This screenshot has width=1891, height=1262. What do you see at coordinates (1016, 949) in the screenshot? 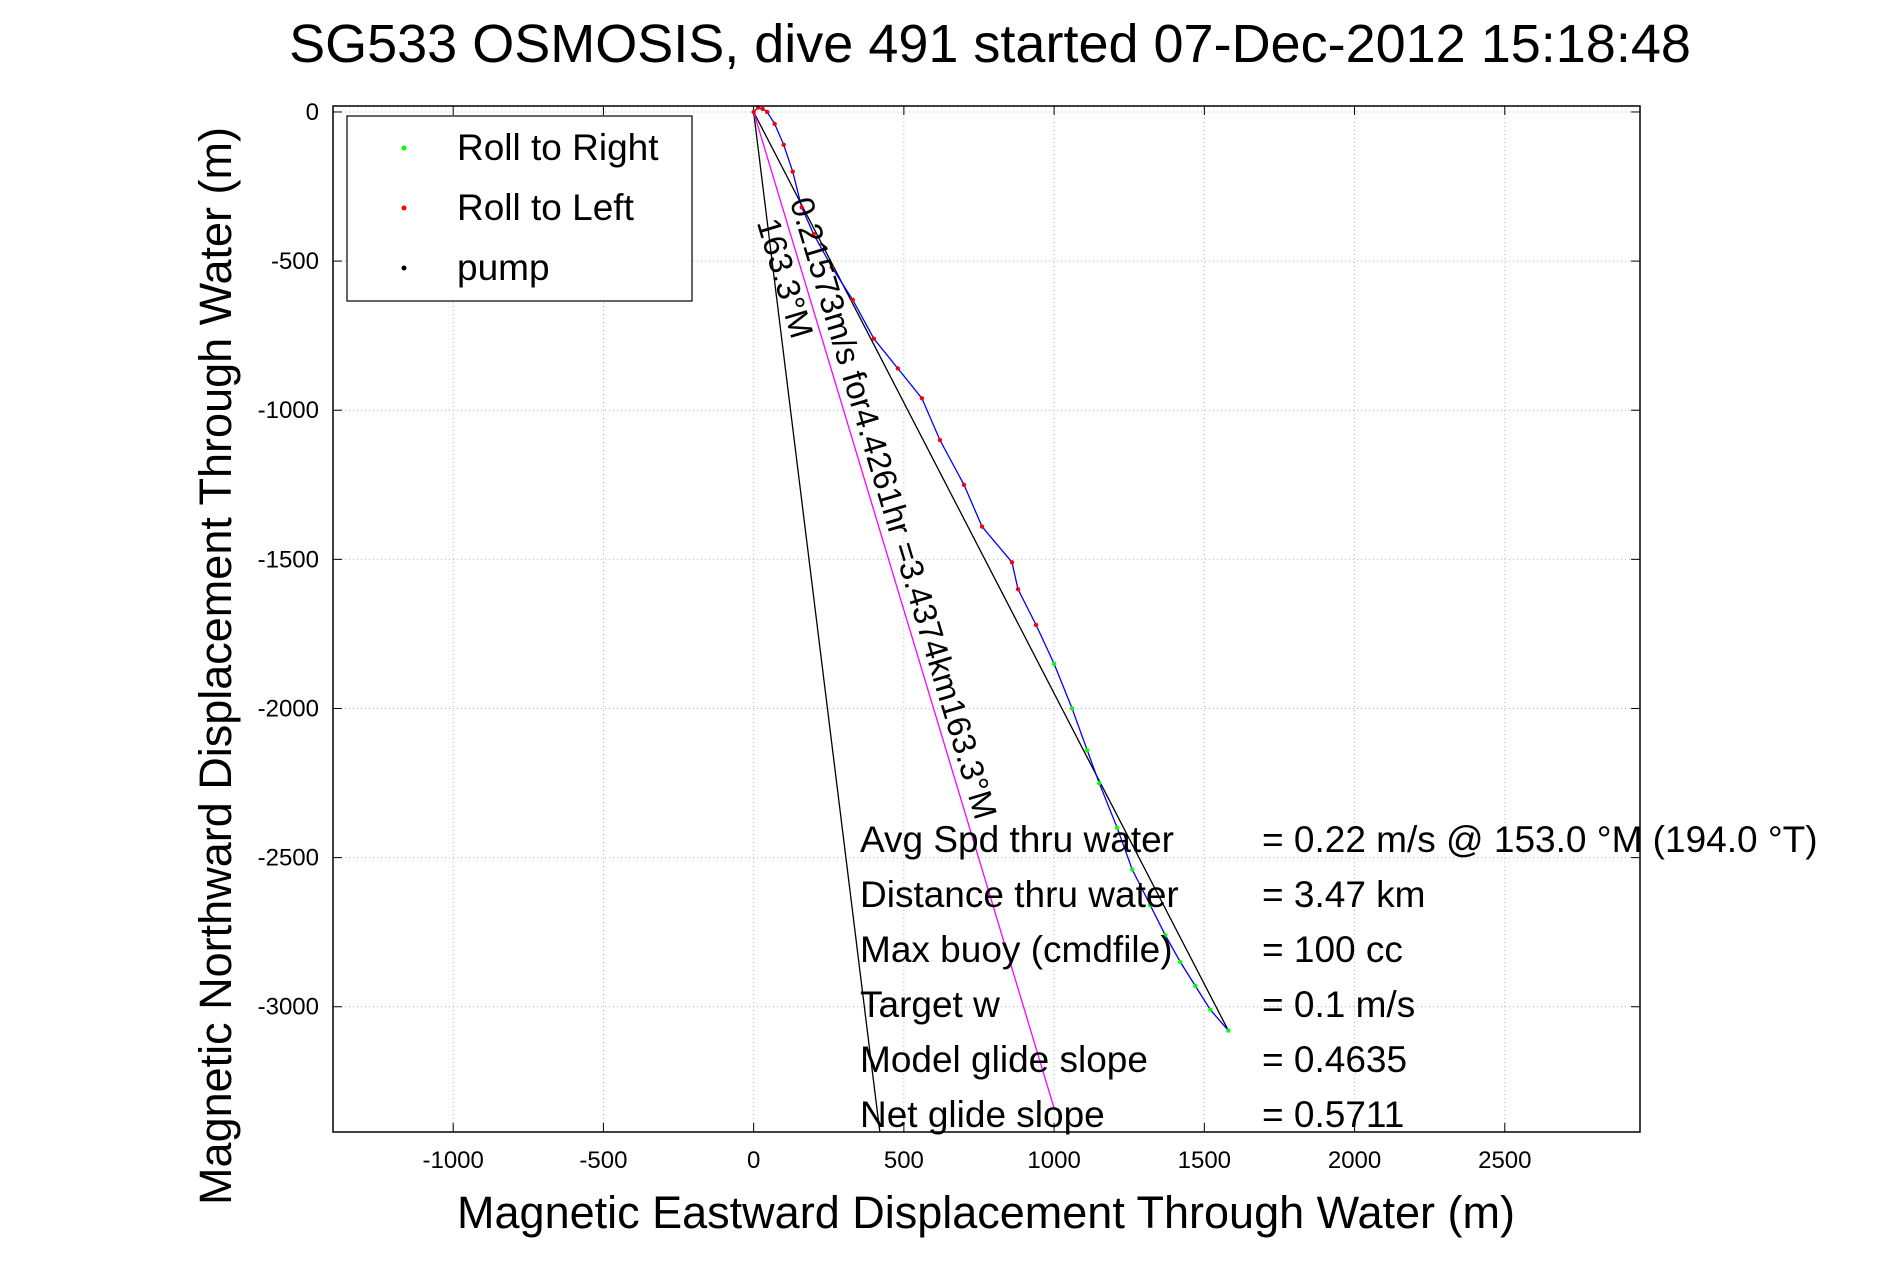
I see `summary-label: Max buoy (cmdfile)` at bounding box center [1016, 949].